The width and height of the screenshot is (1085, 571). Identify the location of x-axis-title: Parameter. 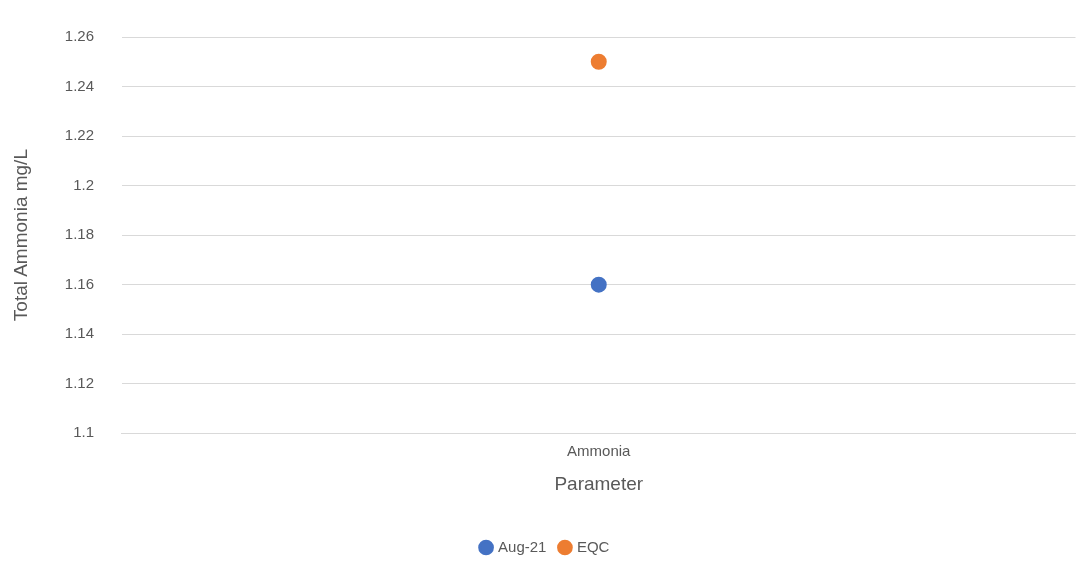
(599, 483).